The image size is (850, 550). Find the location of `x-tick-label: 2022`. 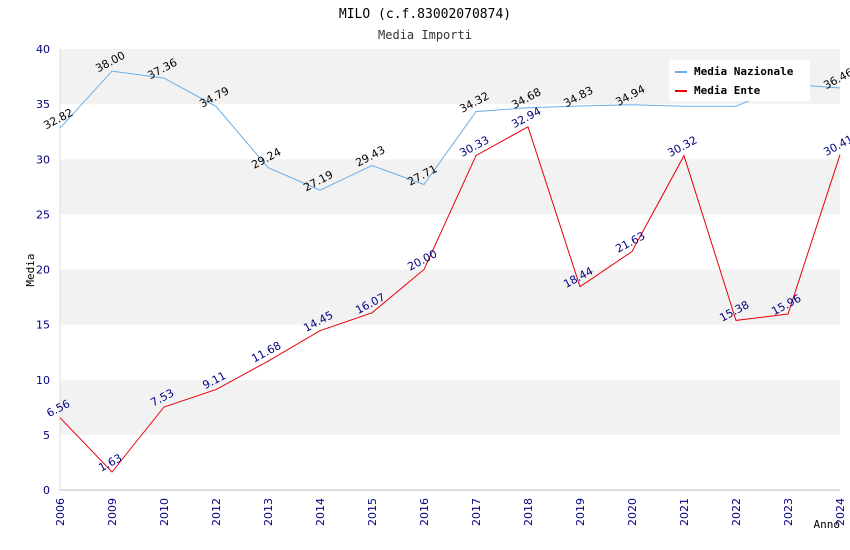

x-tick-label: 2022 is located at coordinates (736, 512).